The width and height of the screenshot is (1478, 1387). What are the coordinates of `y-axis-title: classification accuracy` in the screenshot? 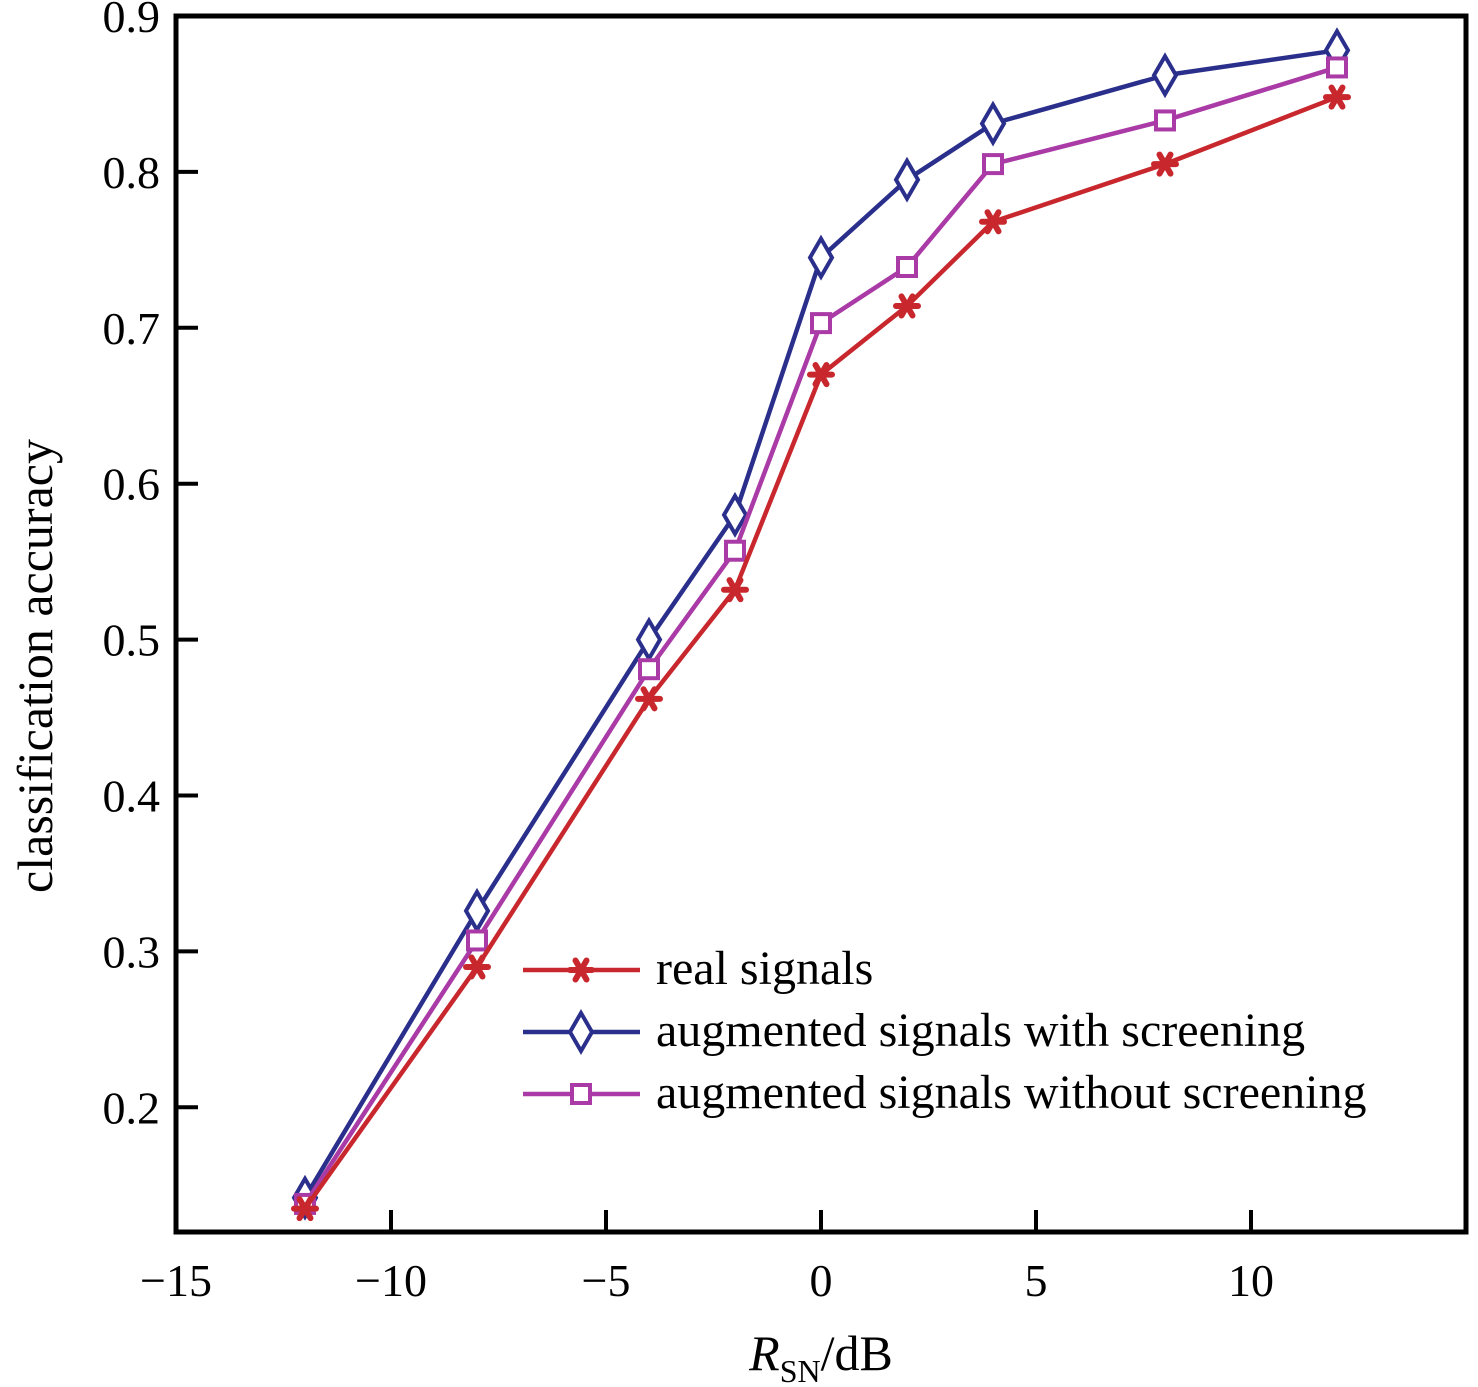 It's located at (35, 666).